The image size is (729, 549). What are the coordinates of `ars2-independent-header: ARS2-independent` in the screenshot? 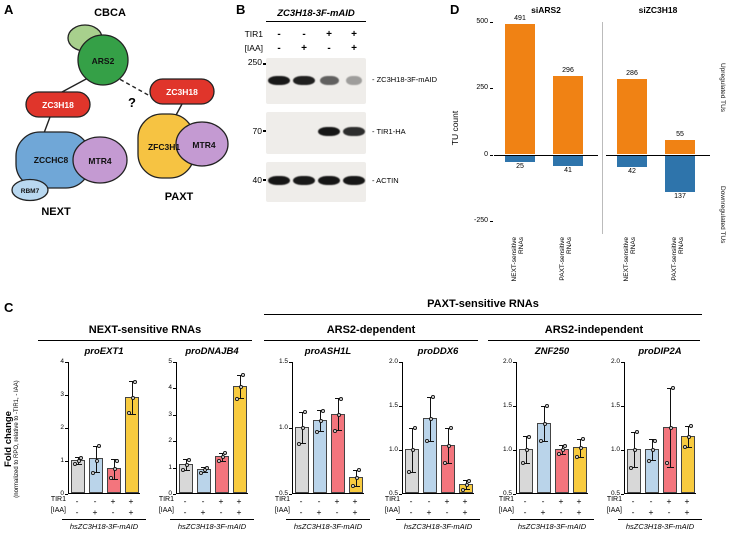 It's located at (594, 332).